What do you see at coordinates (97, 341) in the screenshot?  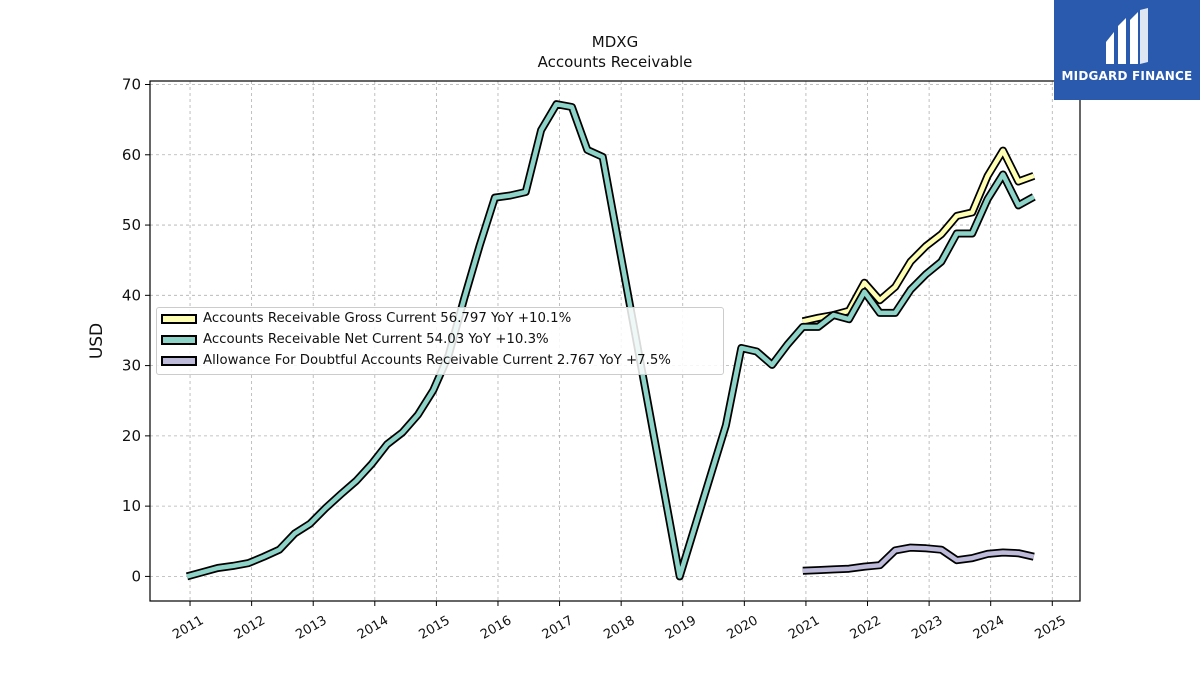 I see `y-axis-label: USD` at bounding box center [97, 341].